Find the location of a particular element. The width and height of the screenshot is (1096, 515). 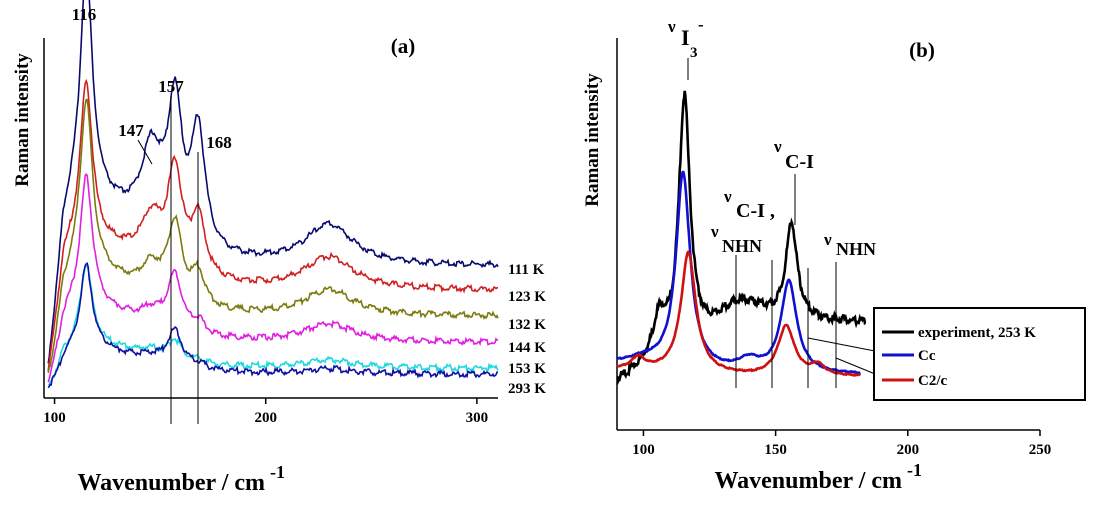

series-line-293-k is located at coordinates (273, 325).